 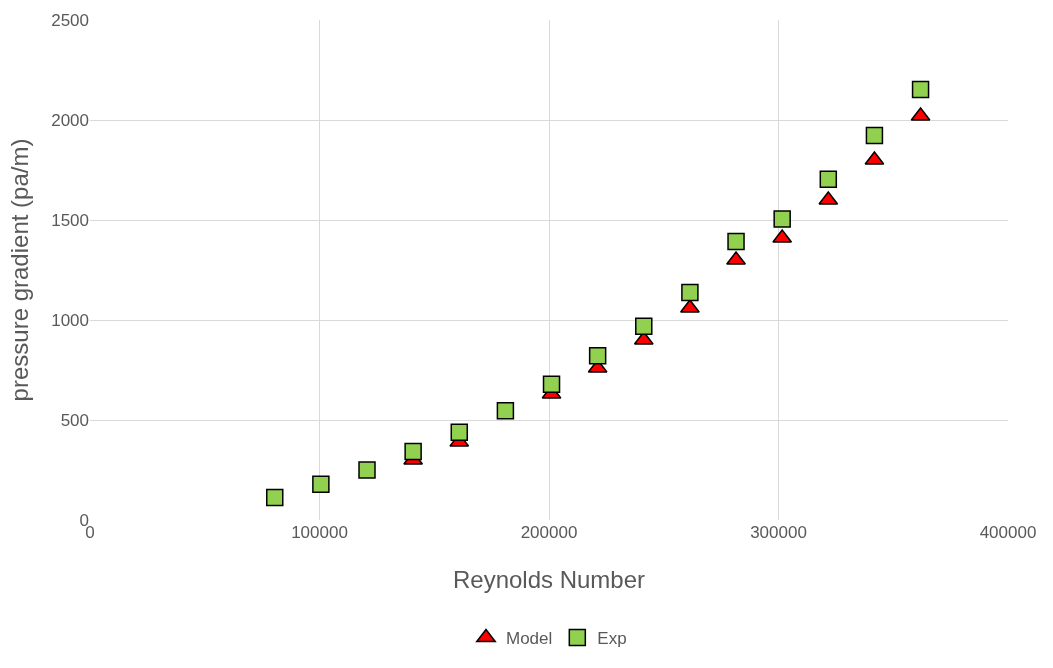 I want to click on legend-label: Exp, so click(x=612, y=639).